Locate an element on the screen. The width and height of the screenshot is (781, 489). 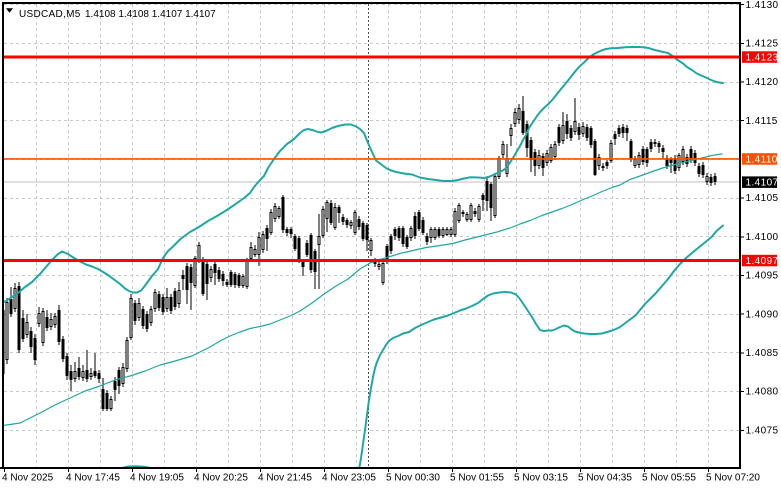
svg-text: 4 Nov 21:45 is located at coordinates (285, 478).